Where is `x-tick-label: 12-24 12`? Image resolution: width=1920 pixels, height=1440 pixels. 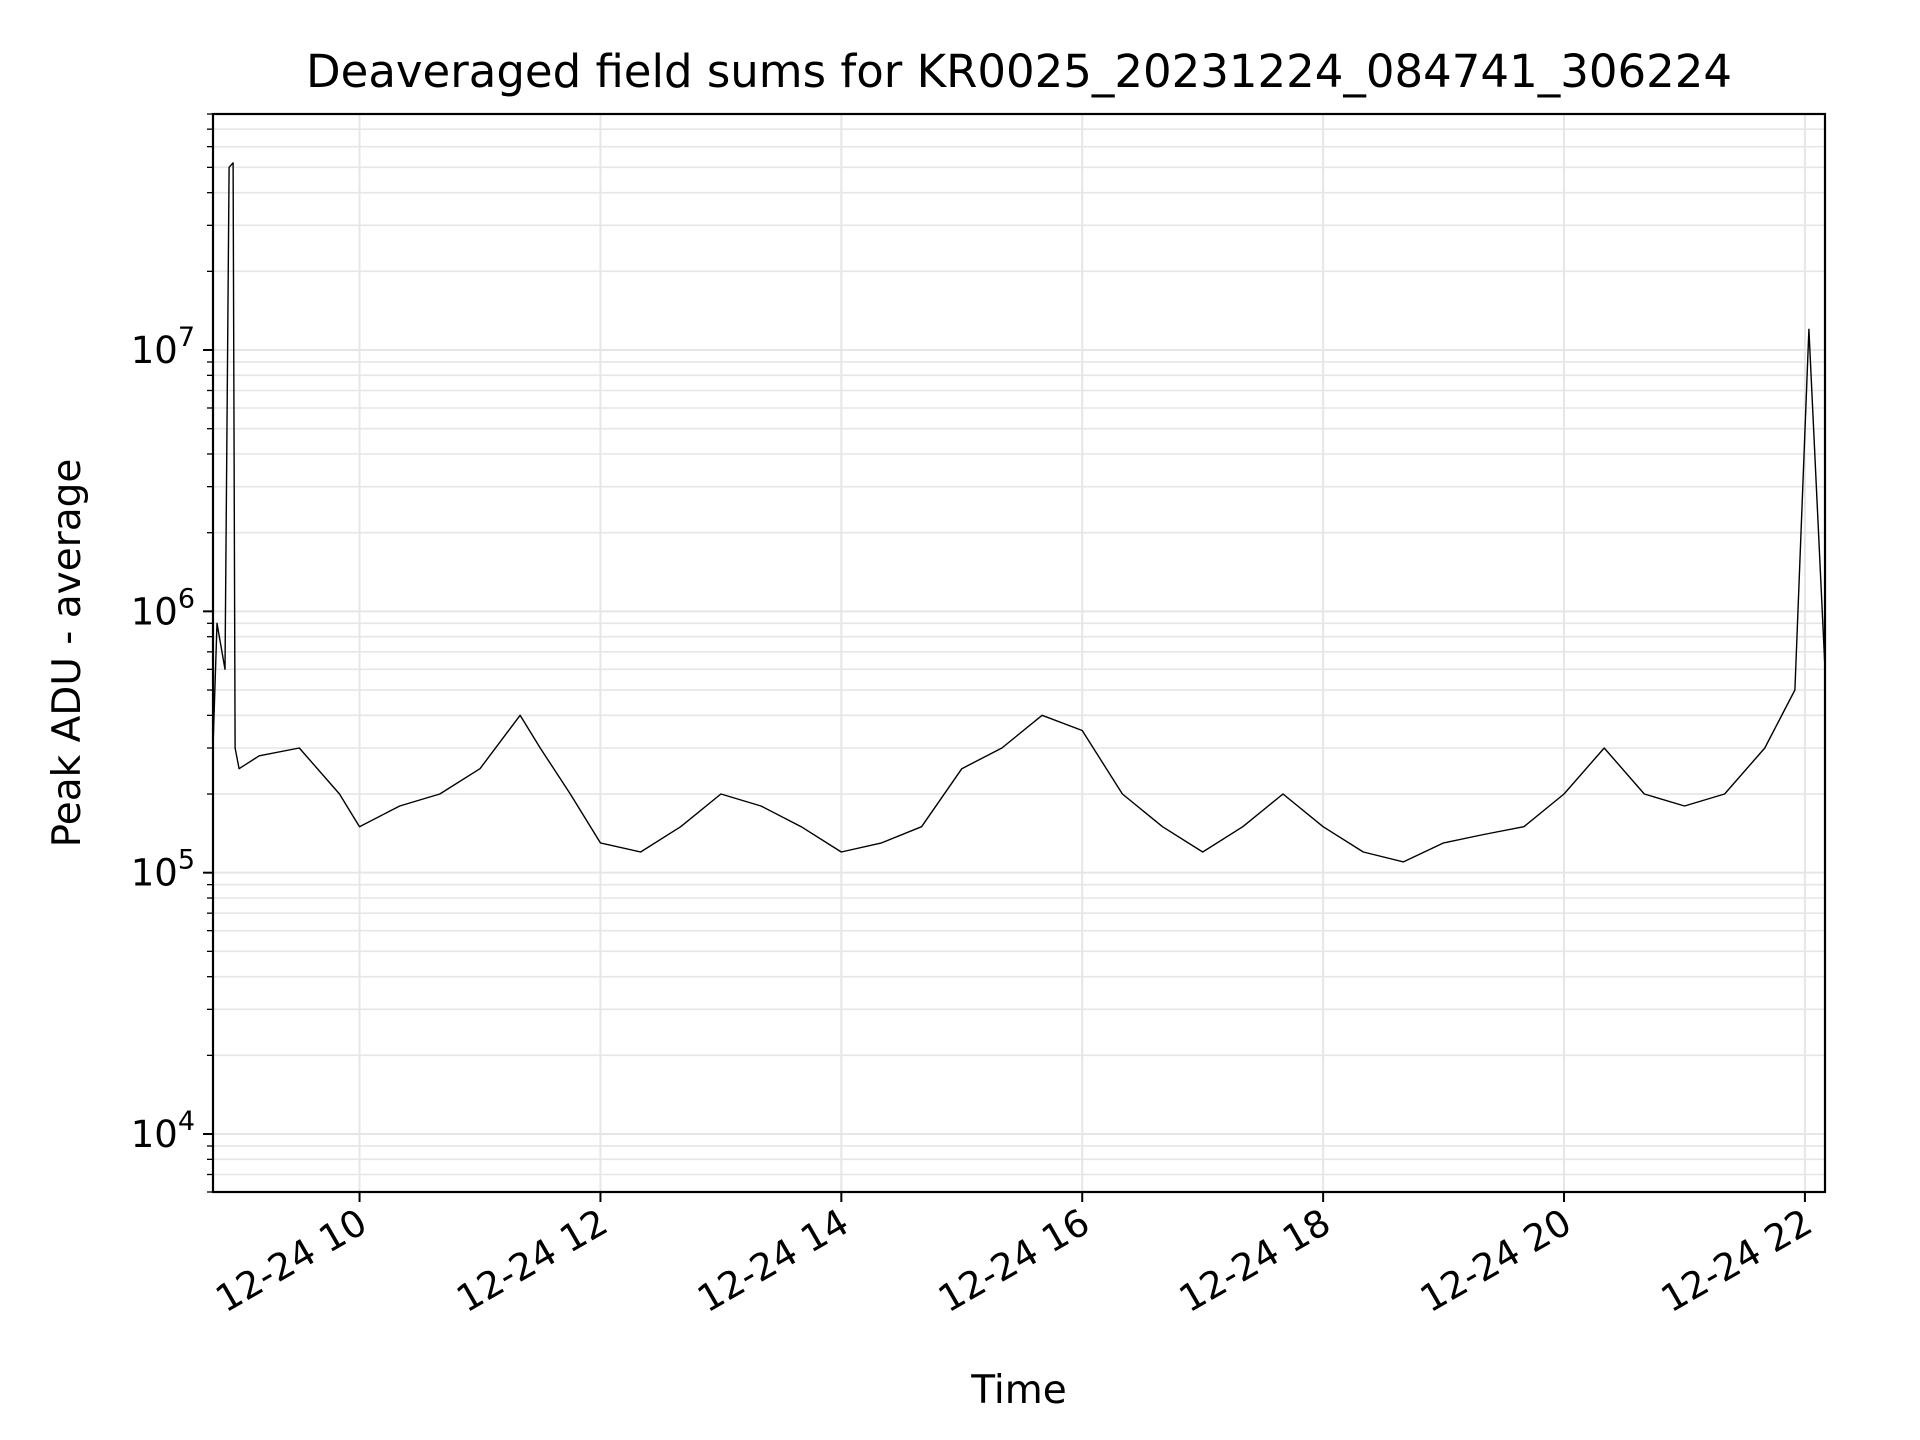
x-tick-label: 12-24 12 is located at coordinates (532, 1261).